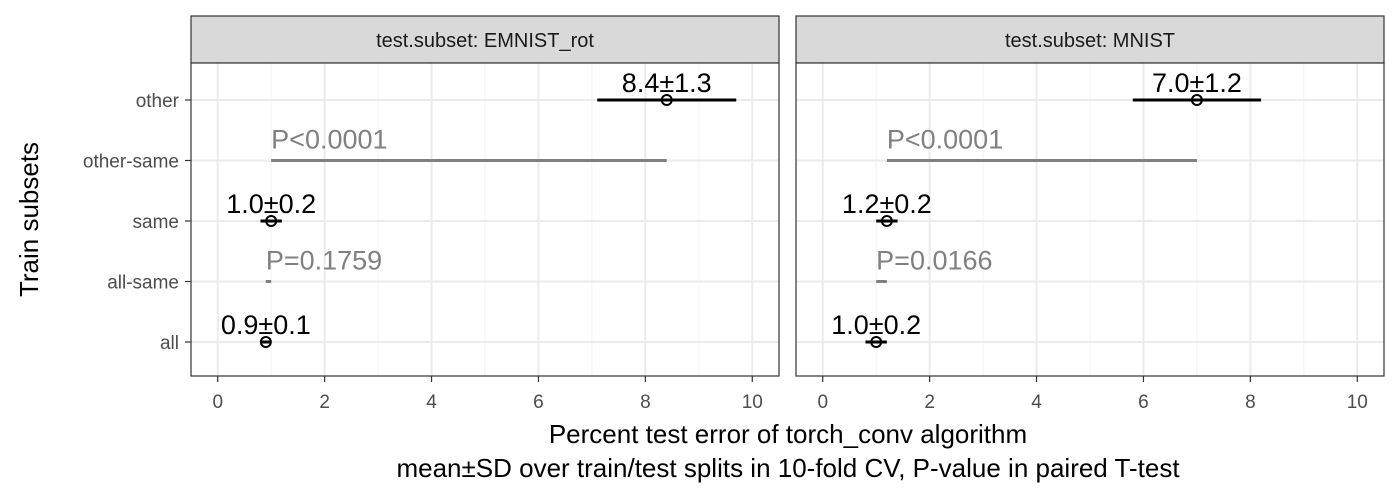 The height and width of the screenshot is (500, 1400). What do you see at coordinates (158, 101) in the screenshot?
I see `y-tick-label: other` at bounding box center [158, 101].